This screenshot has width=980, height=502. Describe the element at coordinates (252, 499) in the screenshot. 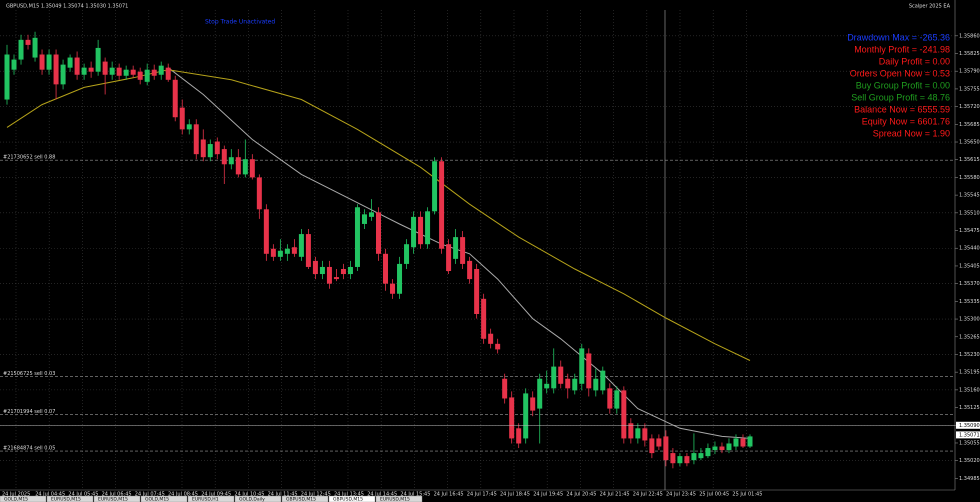

I see `tab-label: GOLD,Daily` at that location.